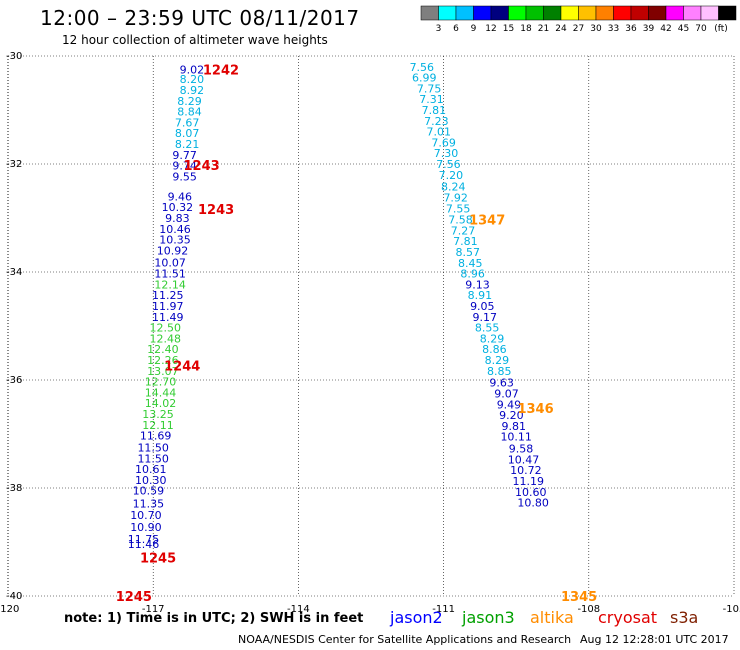 The height and width of the screenshot is (650, 740). I want to click on time-label: 1243, so click(202, 166).